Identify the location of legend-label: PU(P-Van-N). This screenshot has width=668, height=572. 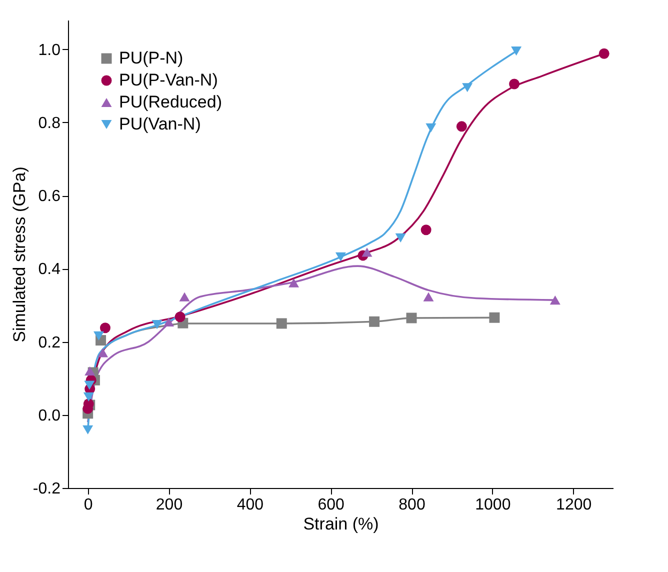
(168, 80).